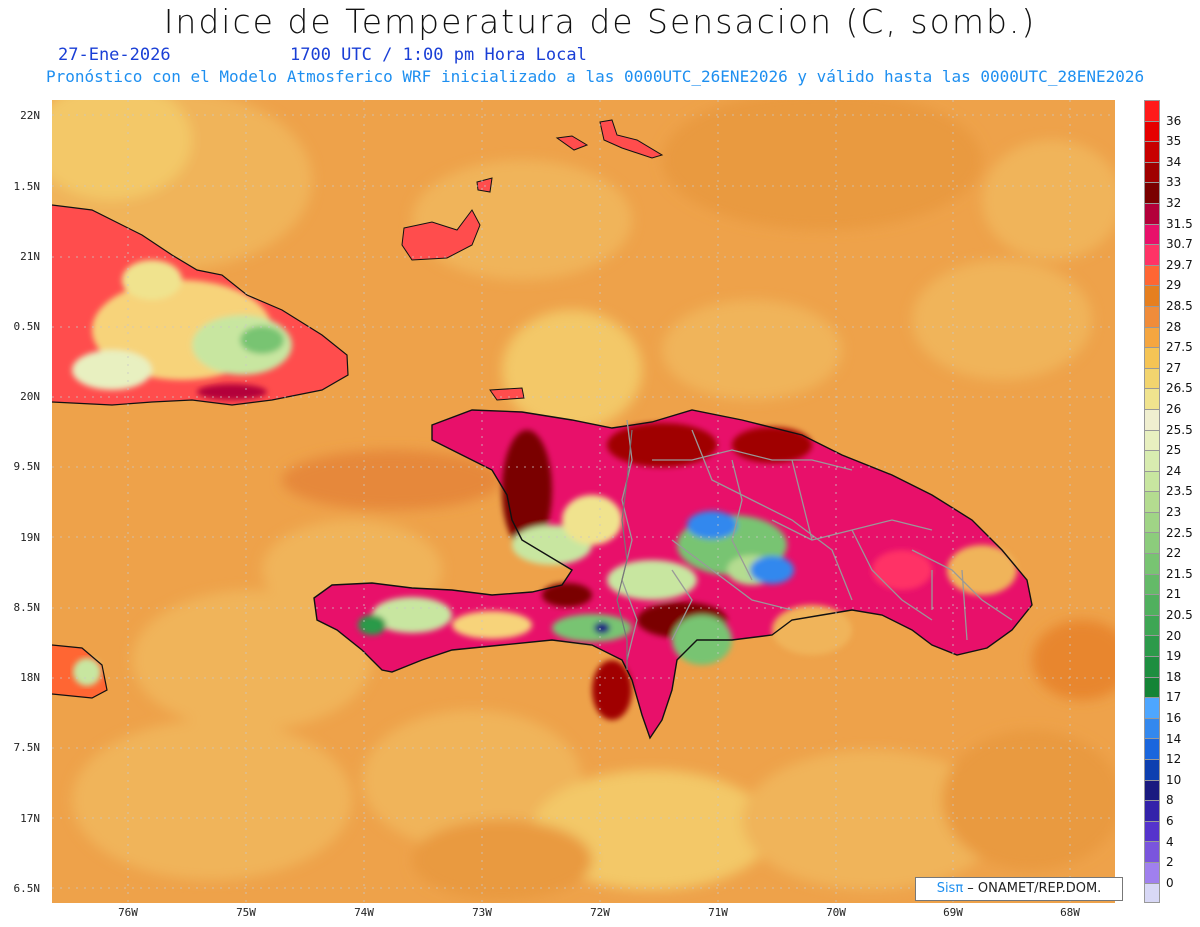 The image size is (1200, 927). I want to click on lon-label: 68W, so click(1070, 912).